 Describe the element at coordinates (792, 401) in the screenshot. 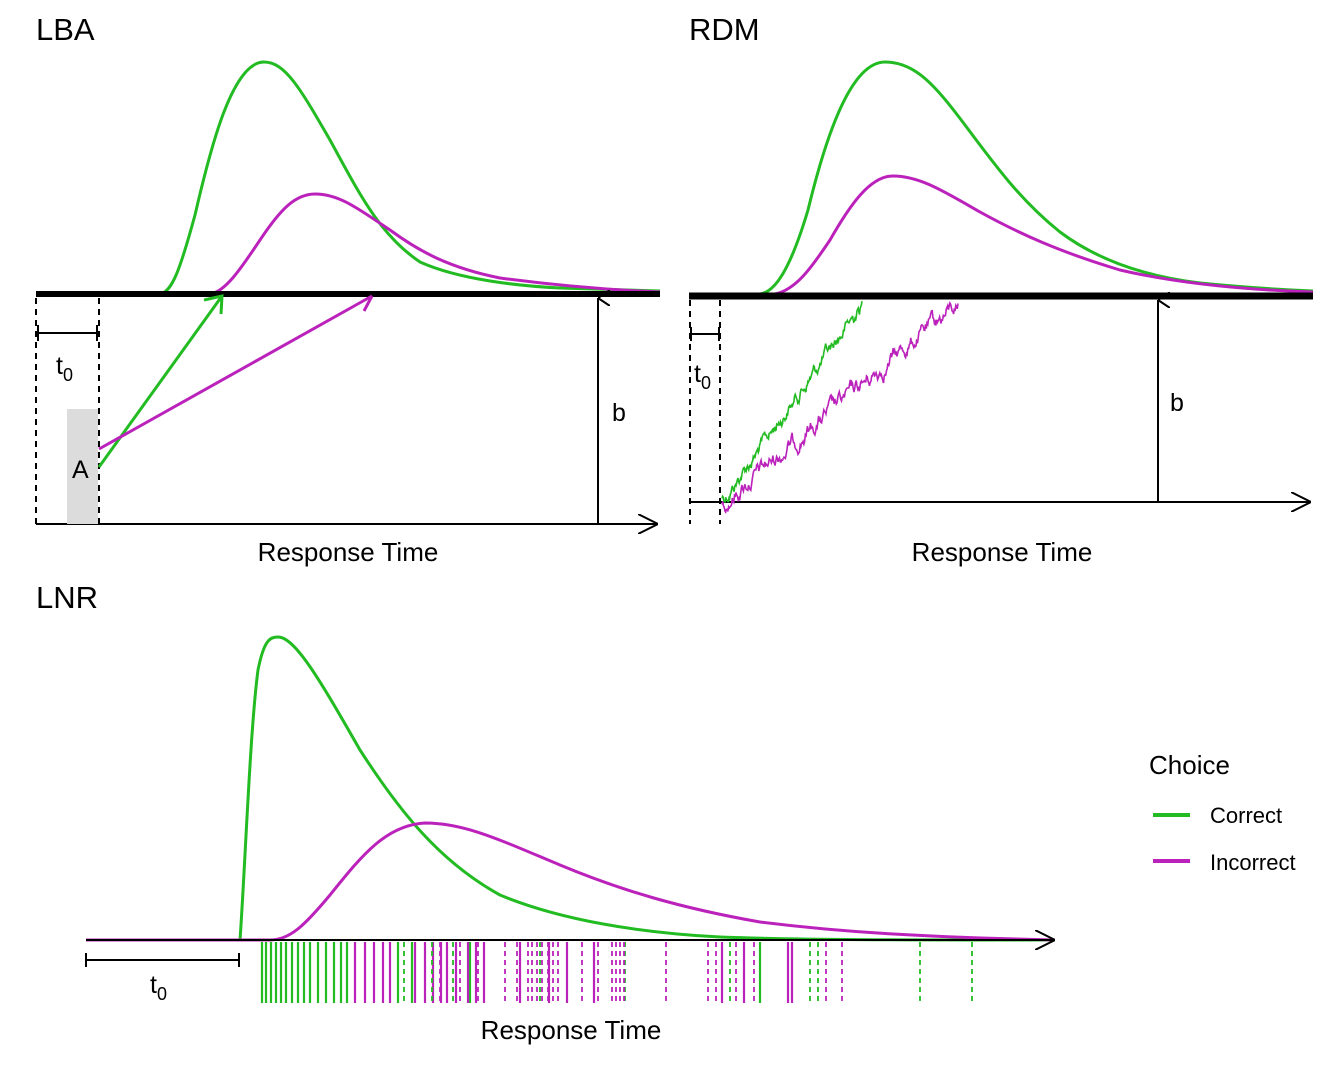

I see `rdm-correct-walk` at that location.